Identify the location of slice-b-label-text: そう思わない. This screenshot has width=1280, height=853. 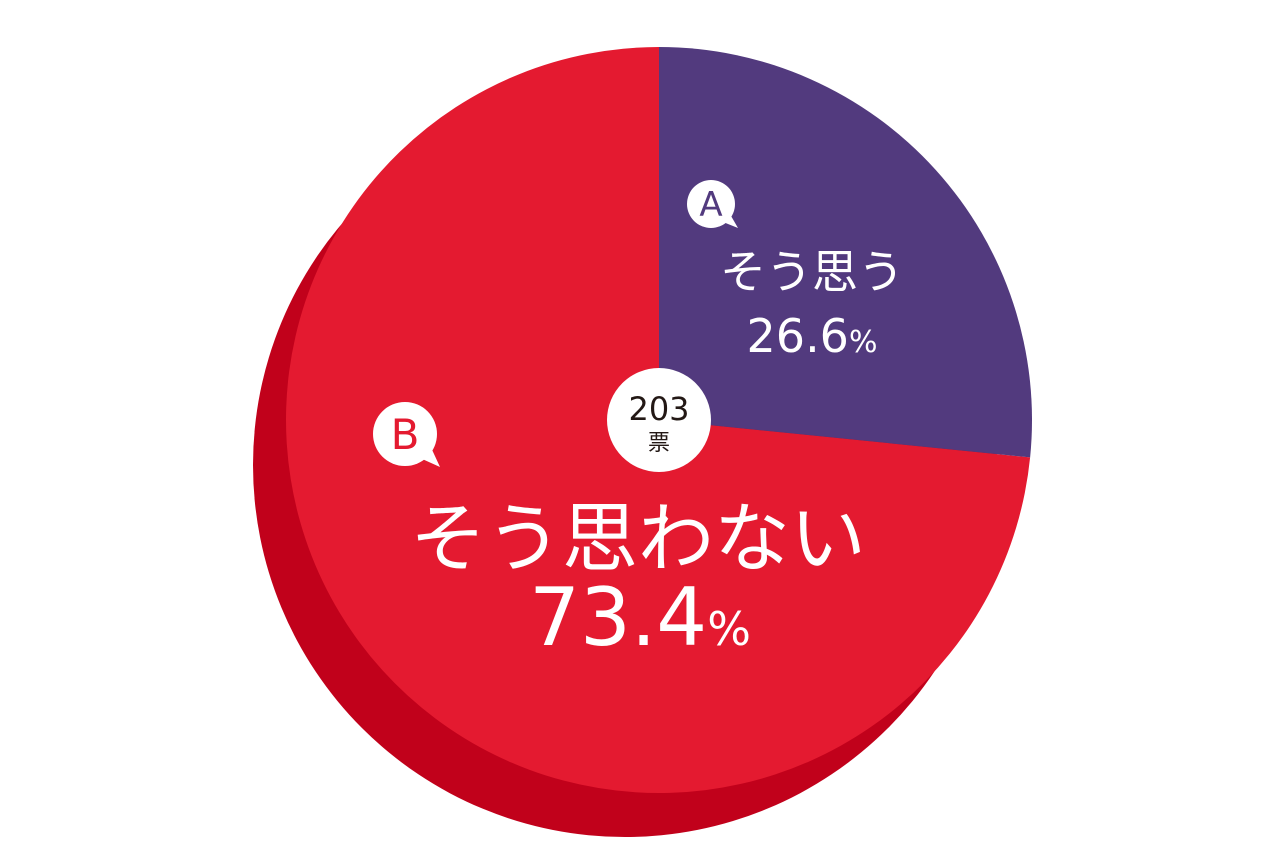
(638, 538).